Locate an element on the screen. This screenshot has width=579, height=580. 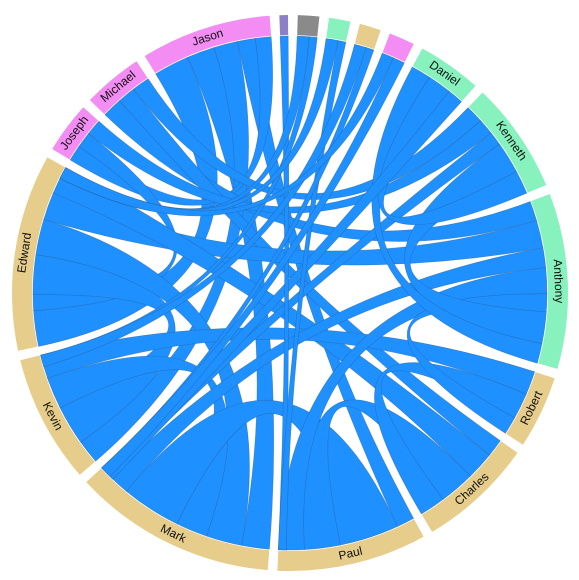
chord-link-robert-anthony is located at coordinates (477, 363).